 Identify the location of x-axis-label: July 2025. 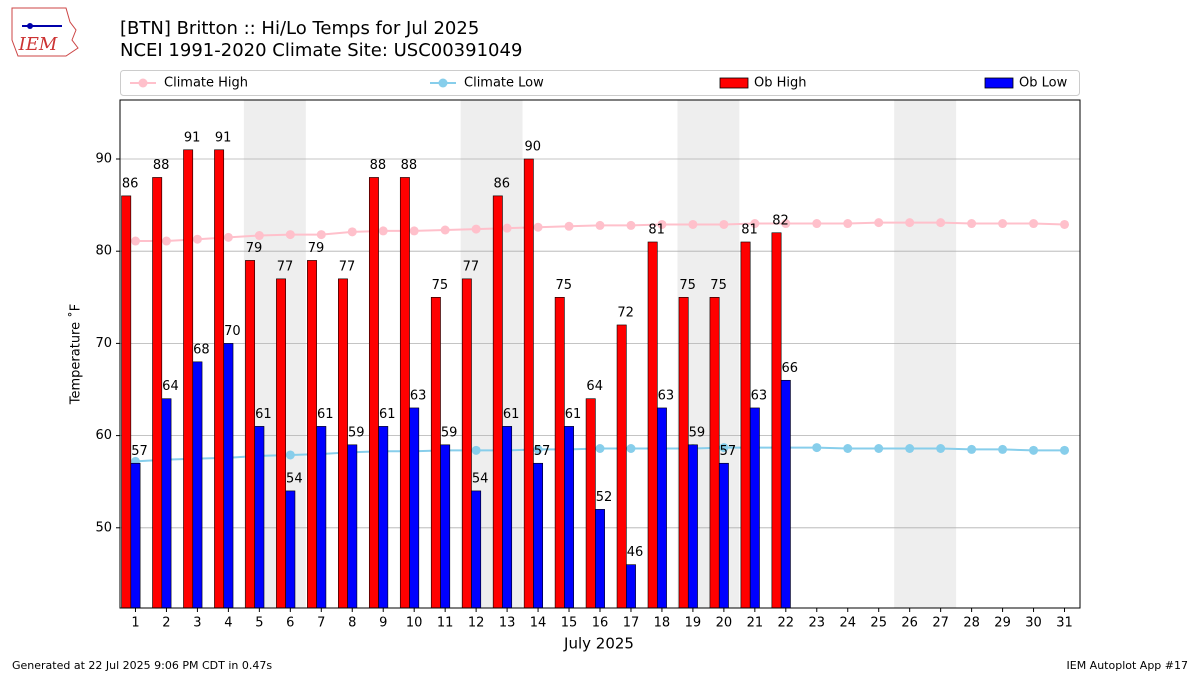
(598, 644).